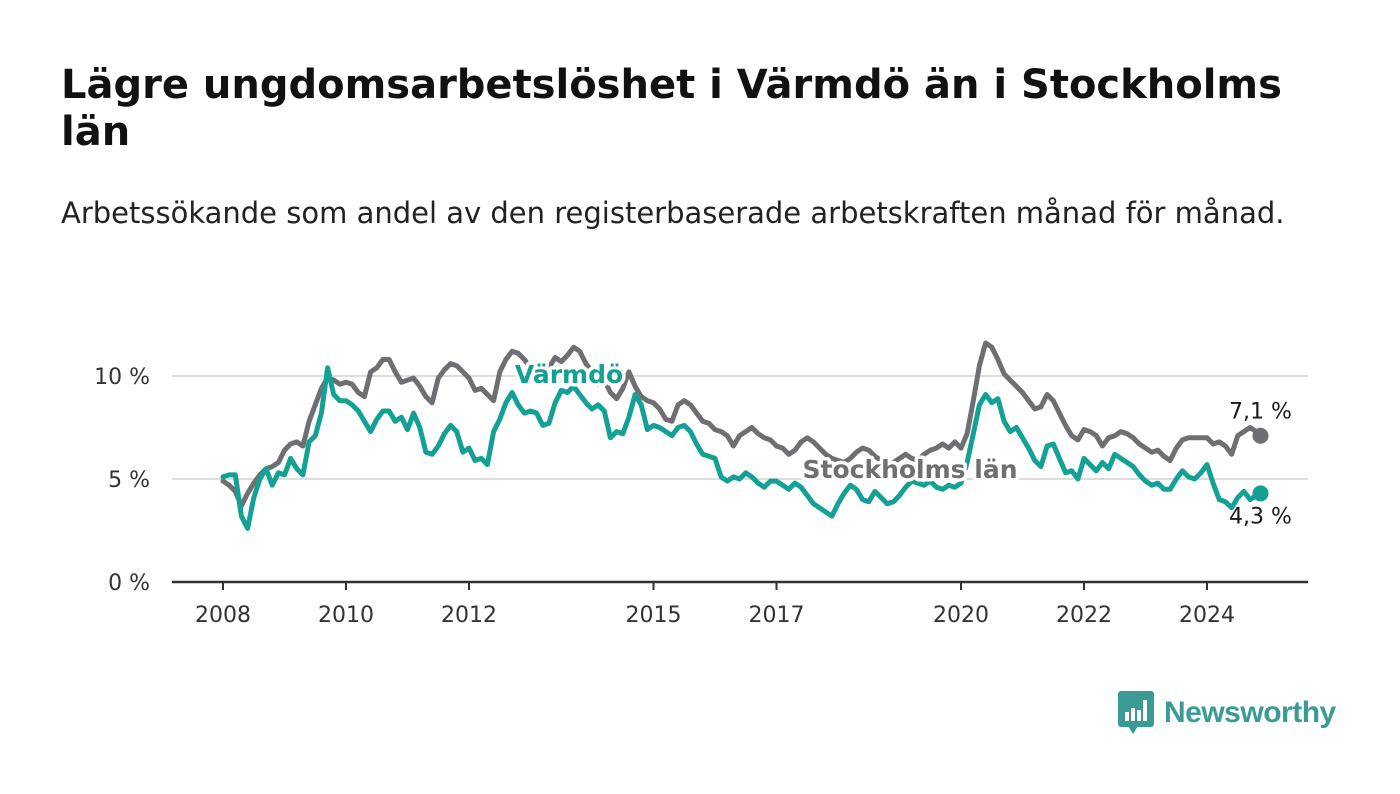 The height and width of the screenshot is (794, 1400). Describe the element at coordinates (910, 469) in the screenshot. I see `series-name-stockholm: Stockholms län` at that location.